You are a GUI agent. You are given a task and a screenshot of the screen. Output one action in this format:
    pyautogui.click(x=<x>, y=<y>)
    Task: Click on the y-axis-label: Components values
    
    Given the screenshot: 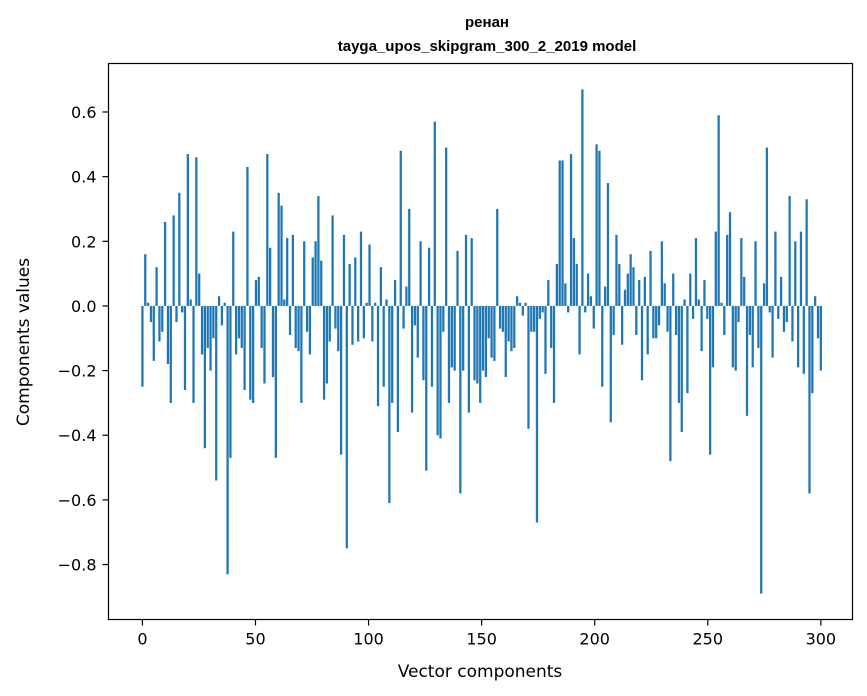 What is the action you would take?
    pyautogui.click(x=24, y=342)
    